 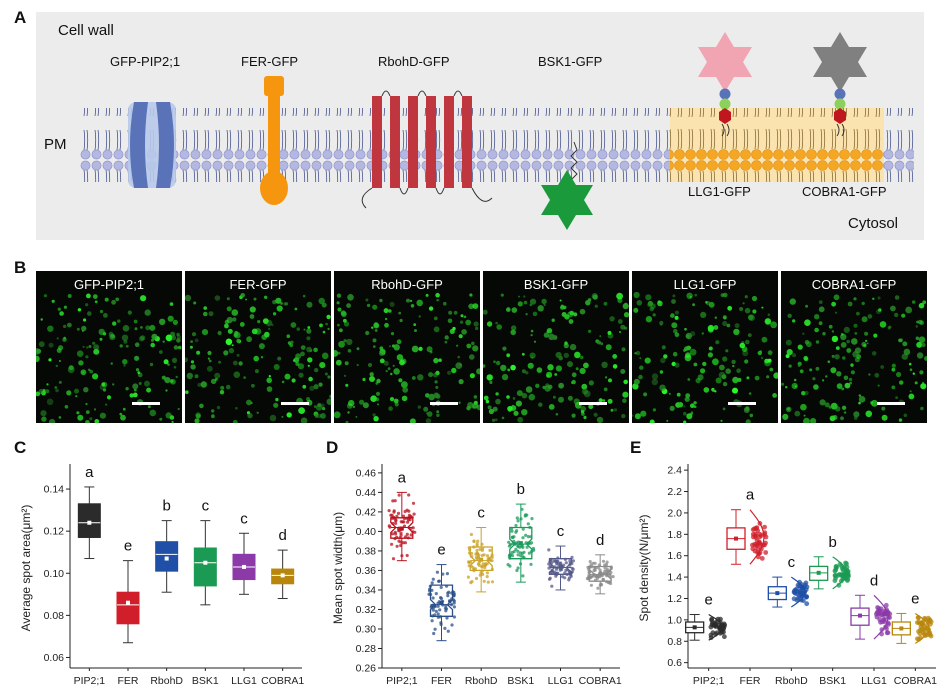 I want to click on protein-label-rbohd: RbohD-GFP, so click(x=414, y=61).